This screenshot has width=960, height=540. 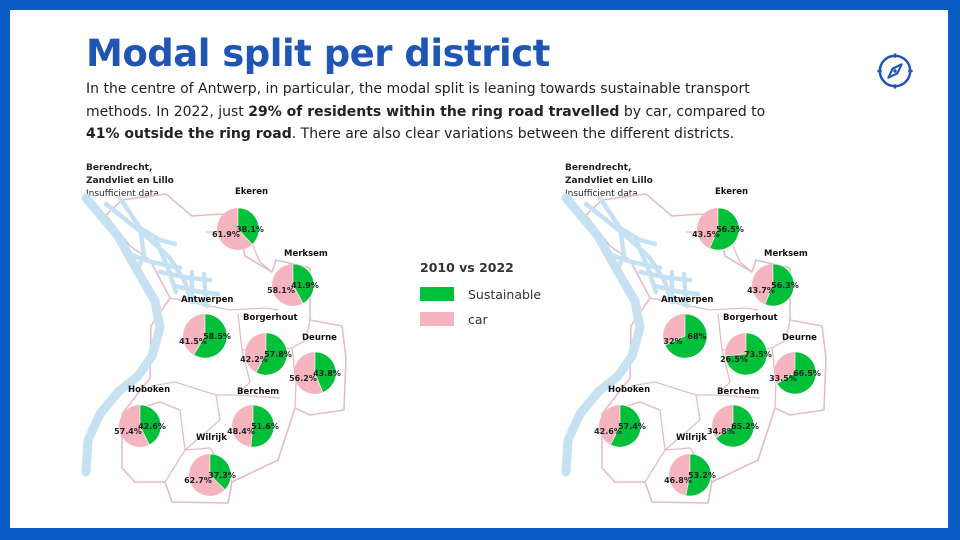 What do you see at coordinates (206, 327) in the screenshot?
I see `district-antwerpen: Antwerpen 58.5%41.5%` at bounding box center [206, 327].